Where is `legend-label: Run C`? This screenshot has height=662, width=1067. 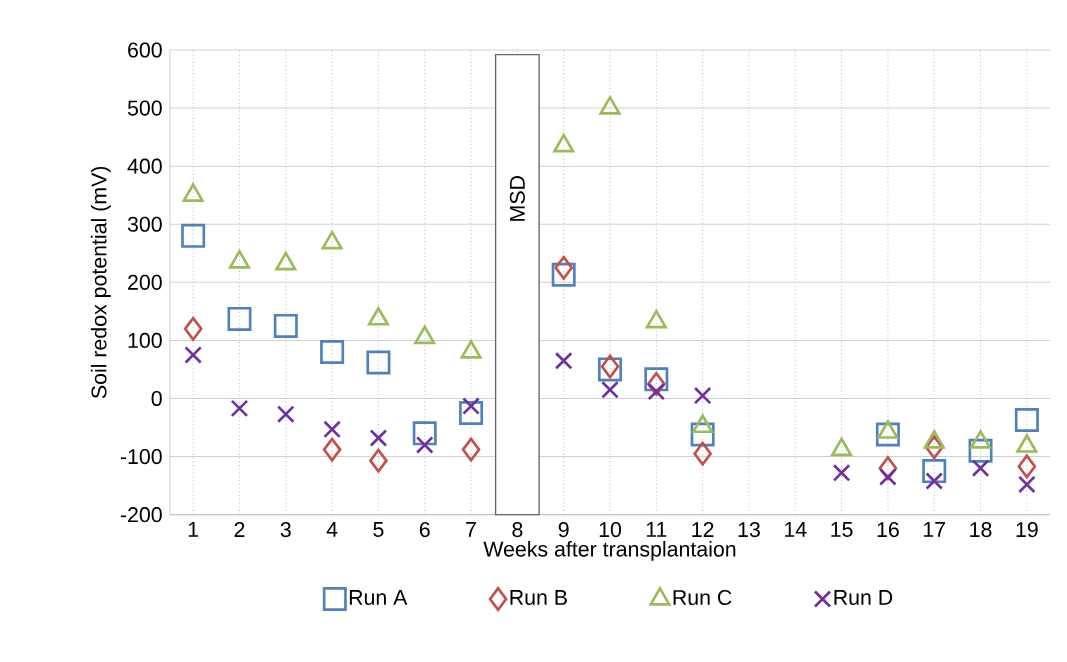 legend-label: Run C is located at coordinates (702, 597).